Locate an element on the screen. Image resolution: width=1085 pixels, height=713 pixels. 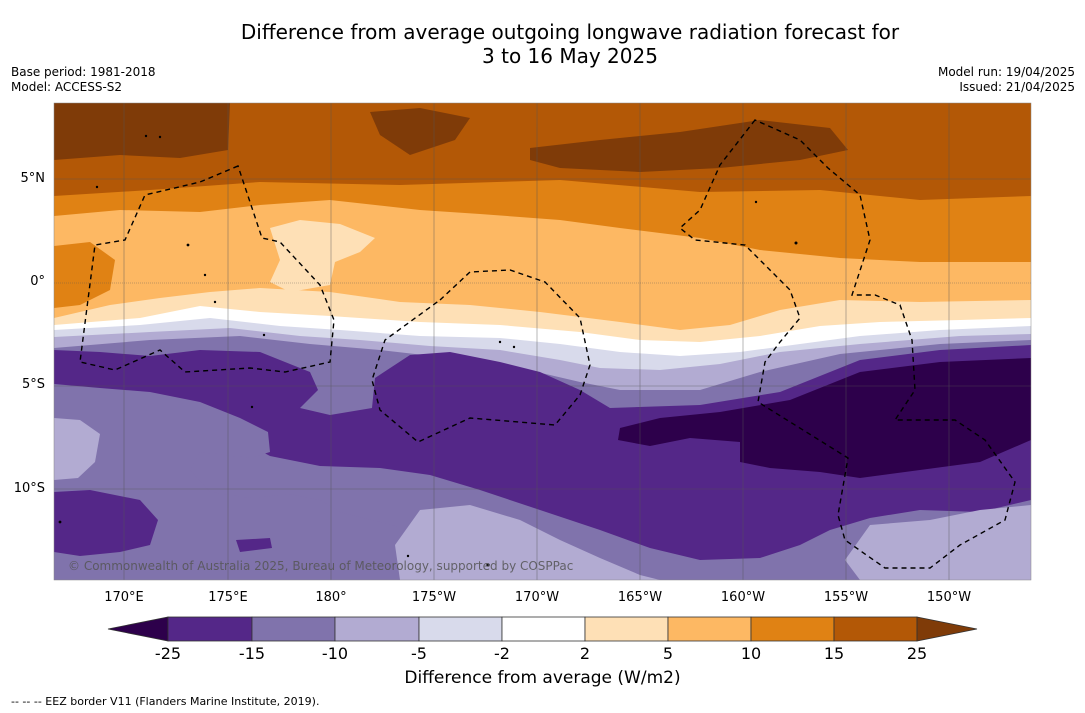
model-run: Model run: 19/04/2025 is located at coordinates (1006, 72).